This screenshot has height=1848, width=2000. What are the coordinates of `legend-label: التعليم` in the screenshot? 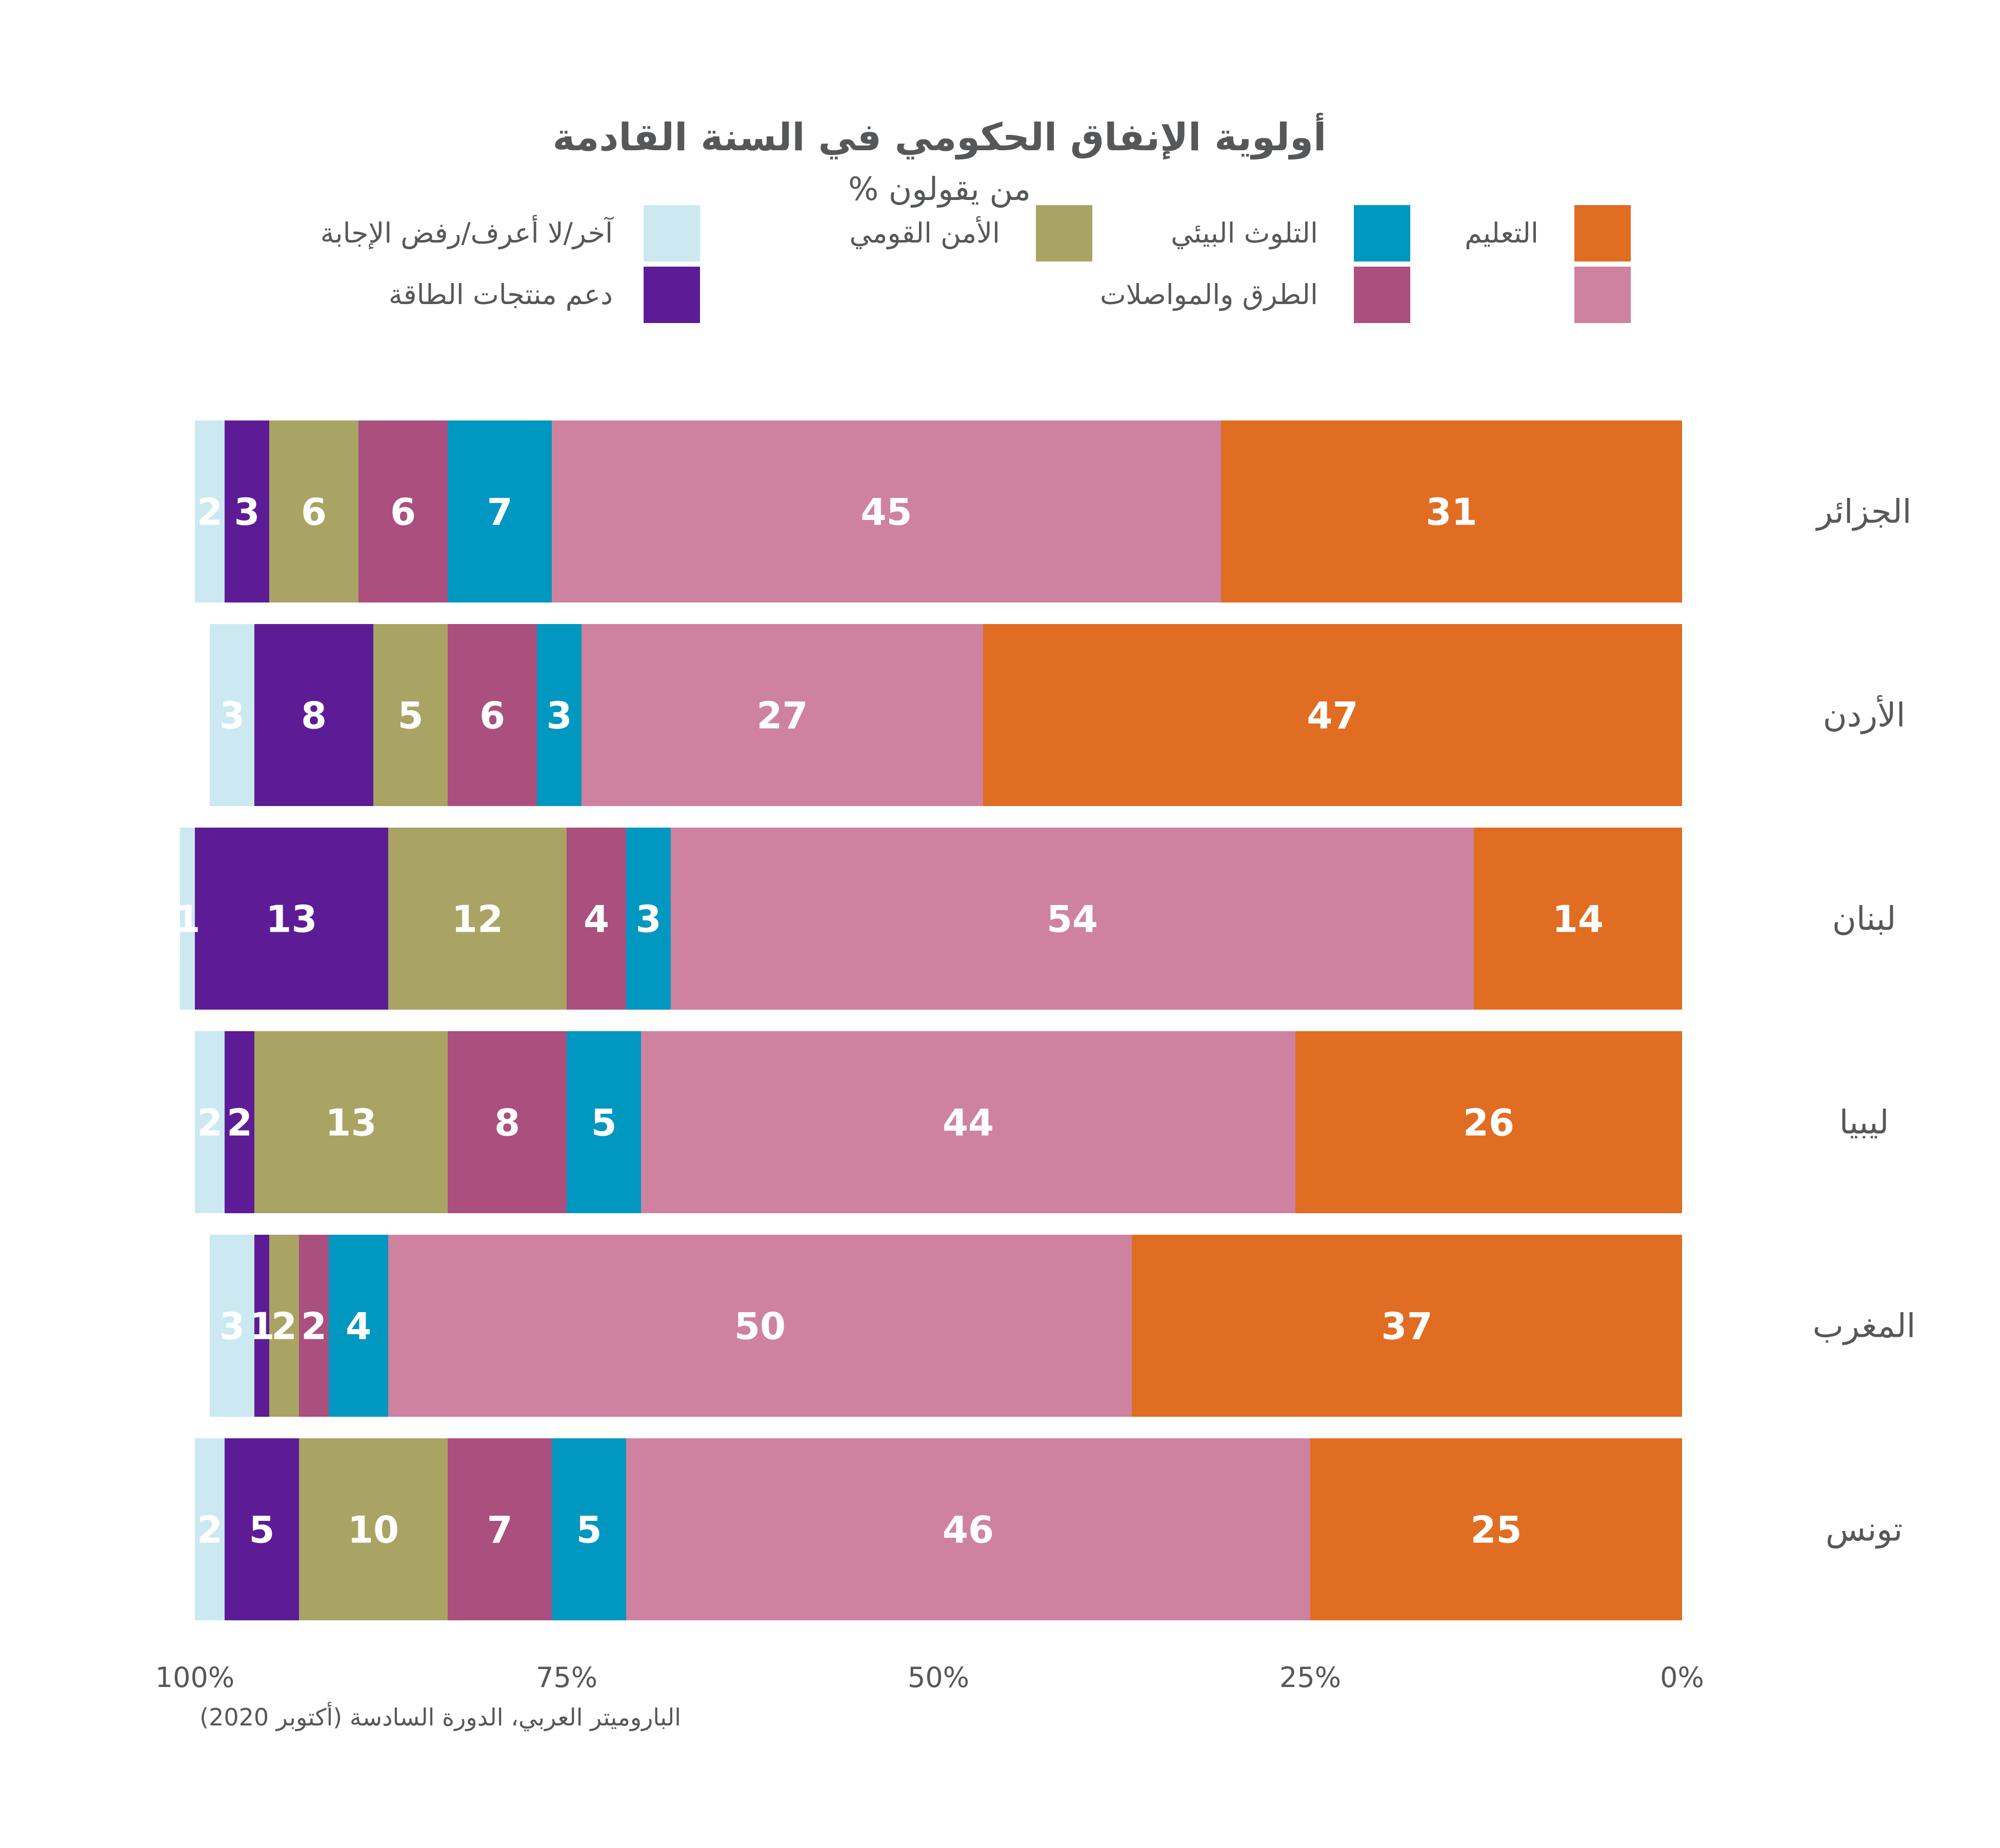 It's located at (1501, 233).